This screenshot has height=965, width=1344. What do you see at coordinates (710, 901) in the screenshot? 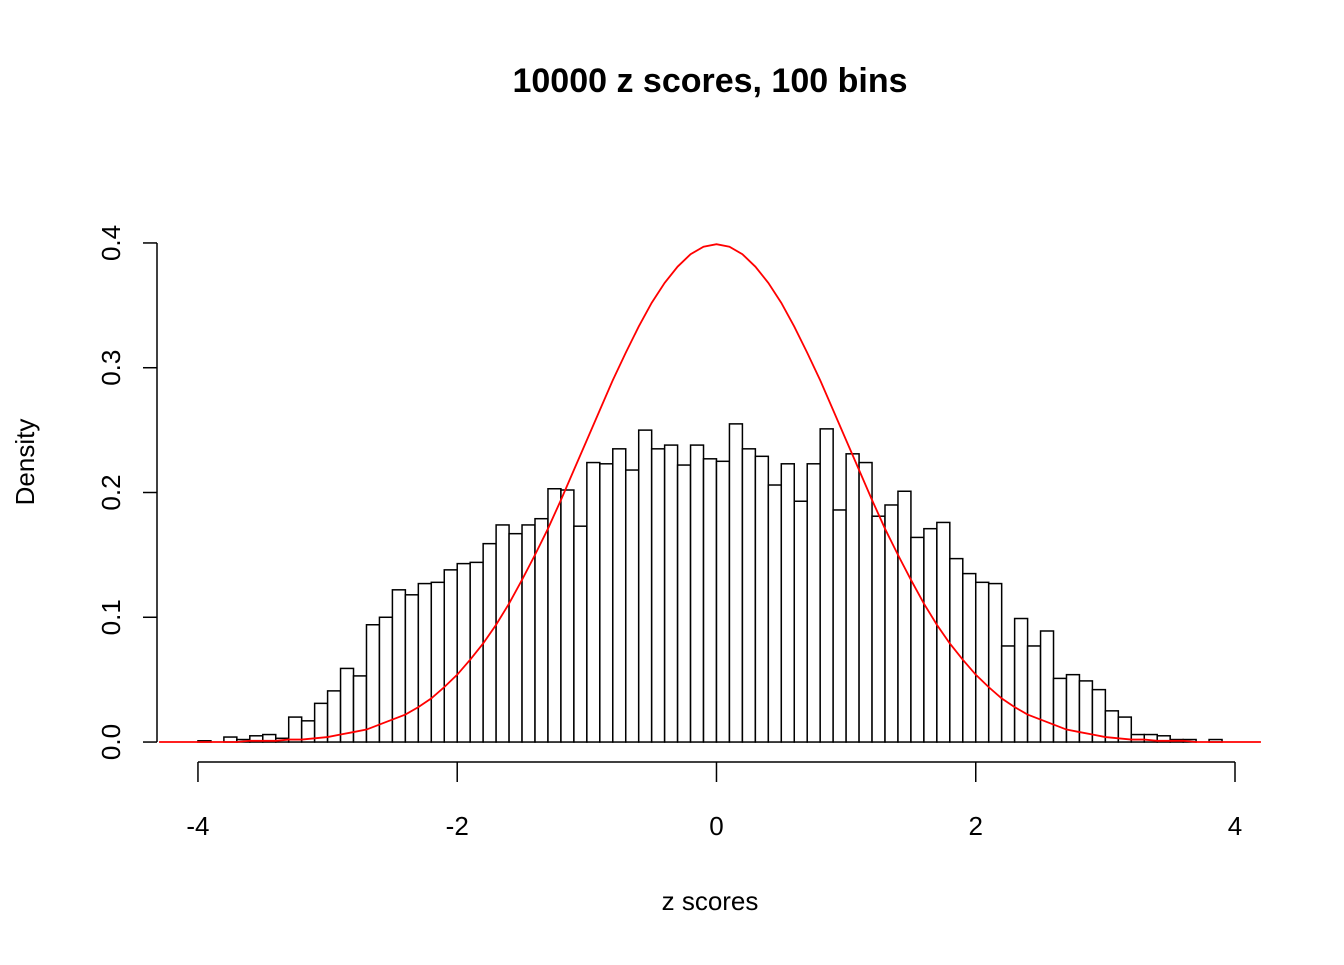
I see `x-axis-label: z scores` at bounding box center [710, 901].